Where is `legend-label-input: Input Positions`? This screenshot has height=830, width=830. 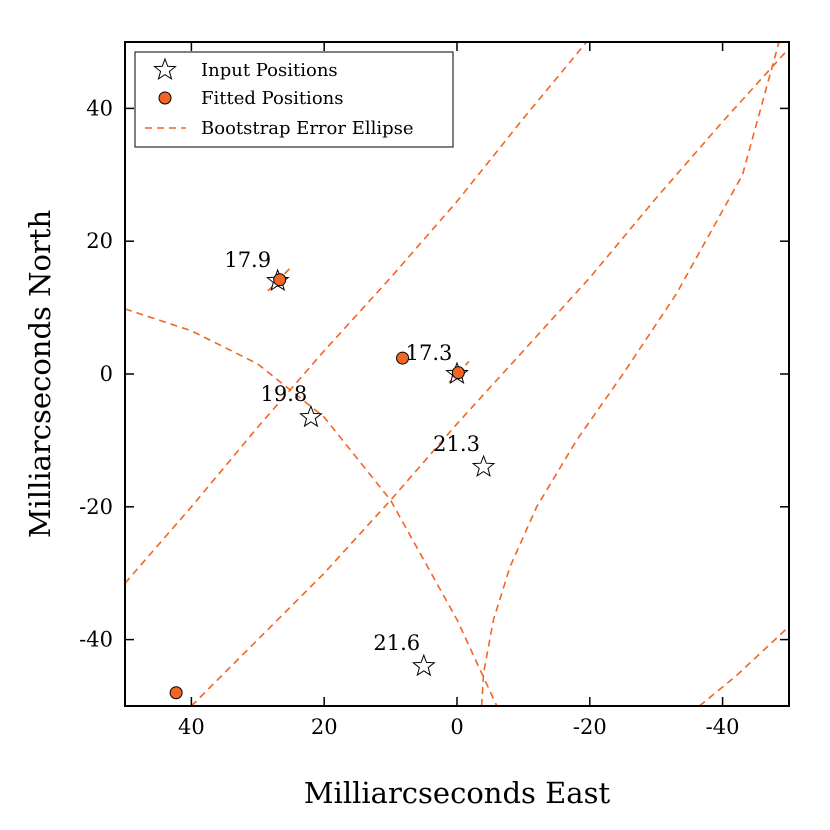
legend-label-input: Input Positions is located at coordinates (269, 70).